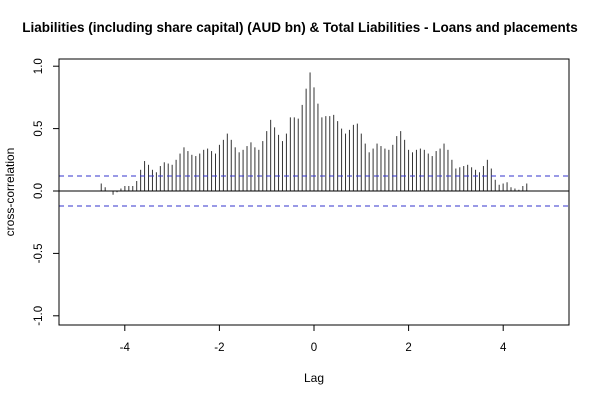 Image resolution: width=600 pixels, height=400 pixels. I want to click on x-tick-label: 0, so click(314, 348).